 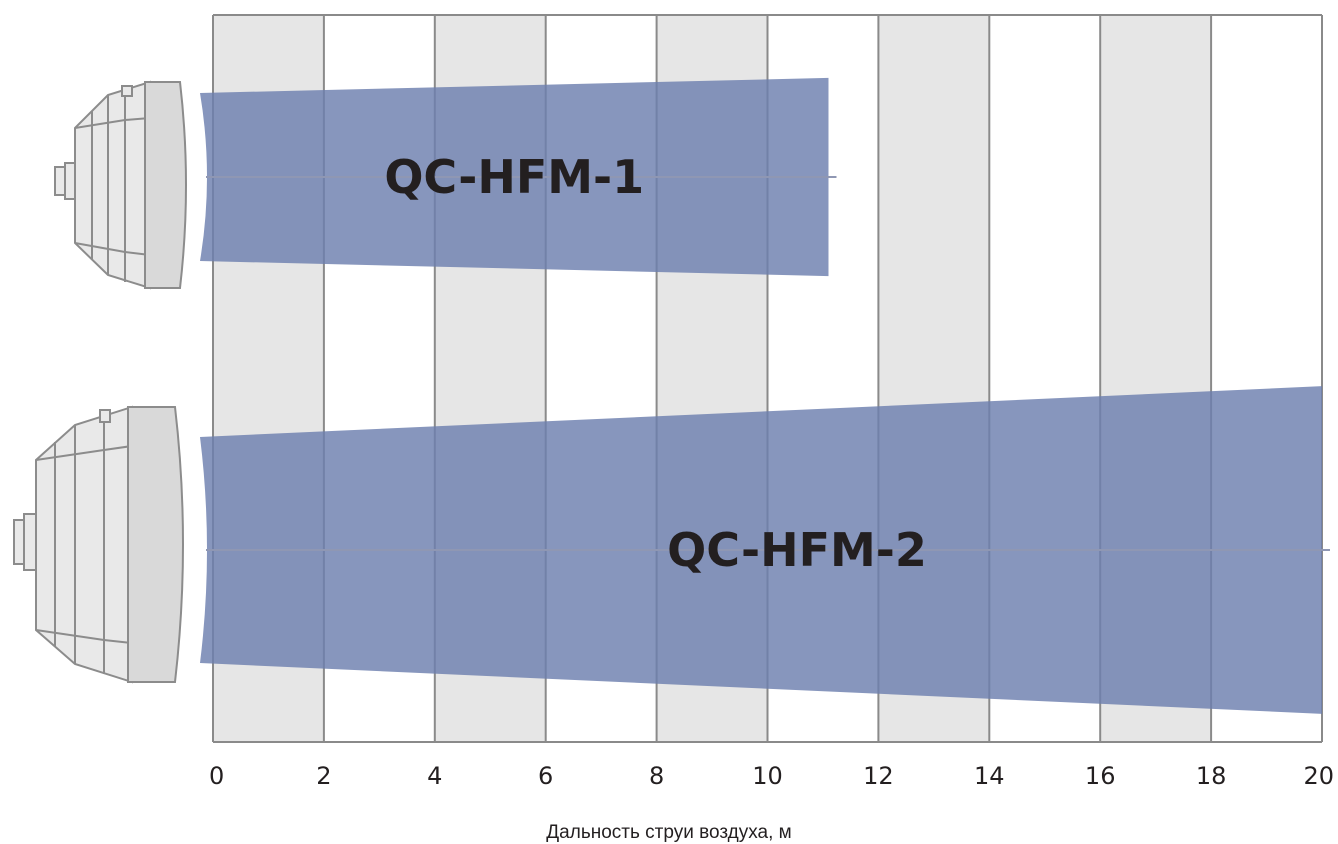 I want to click on x-tick-label: 20, so click(x=1318, y=776).